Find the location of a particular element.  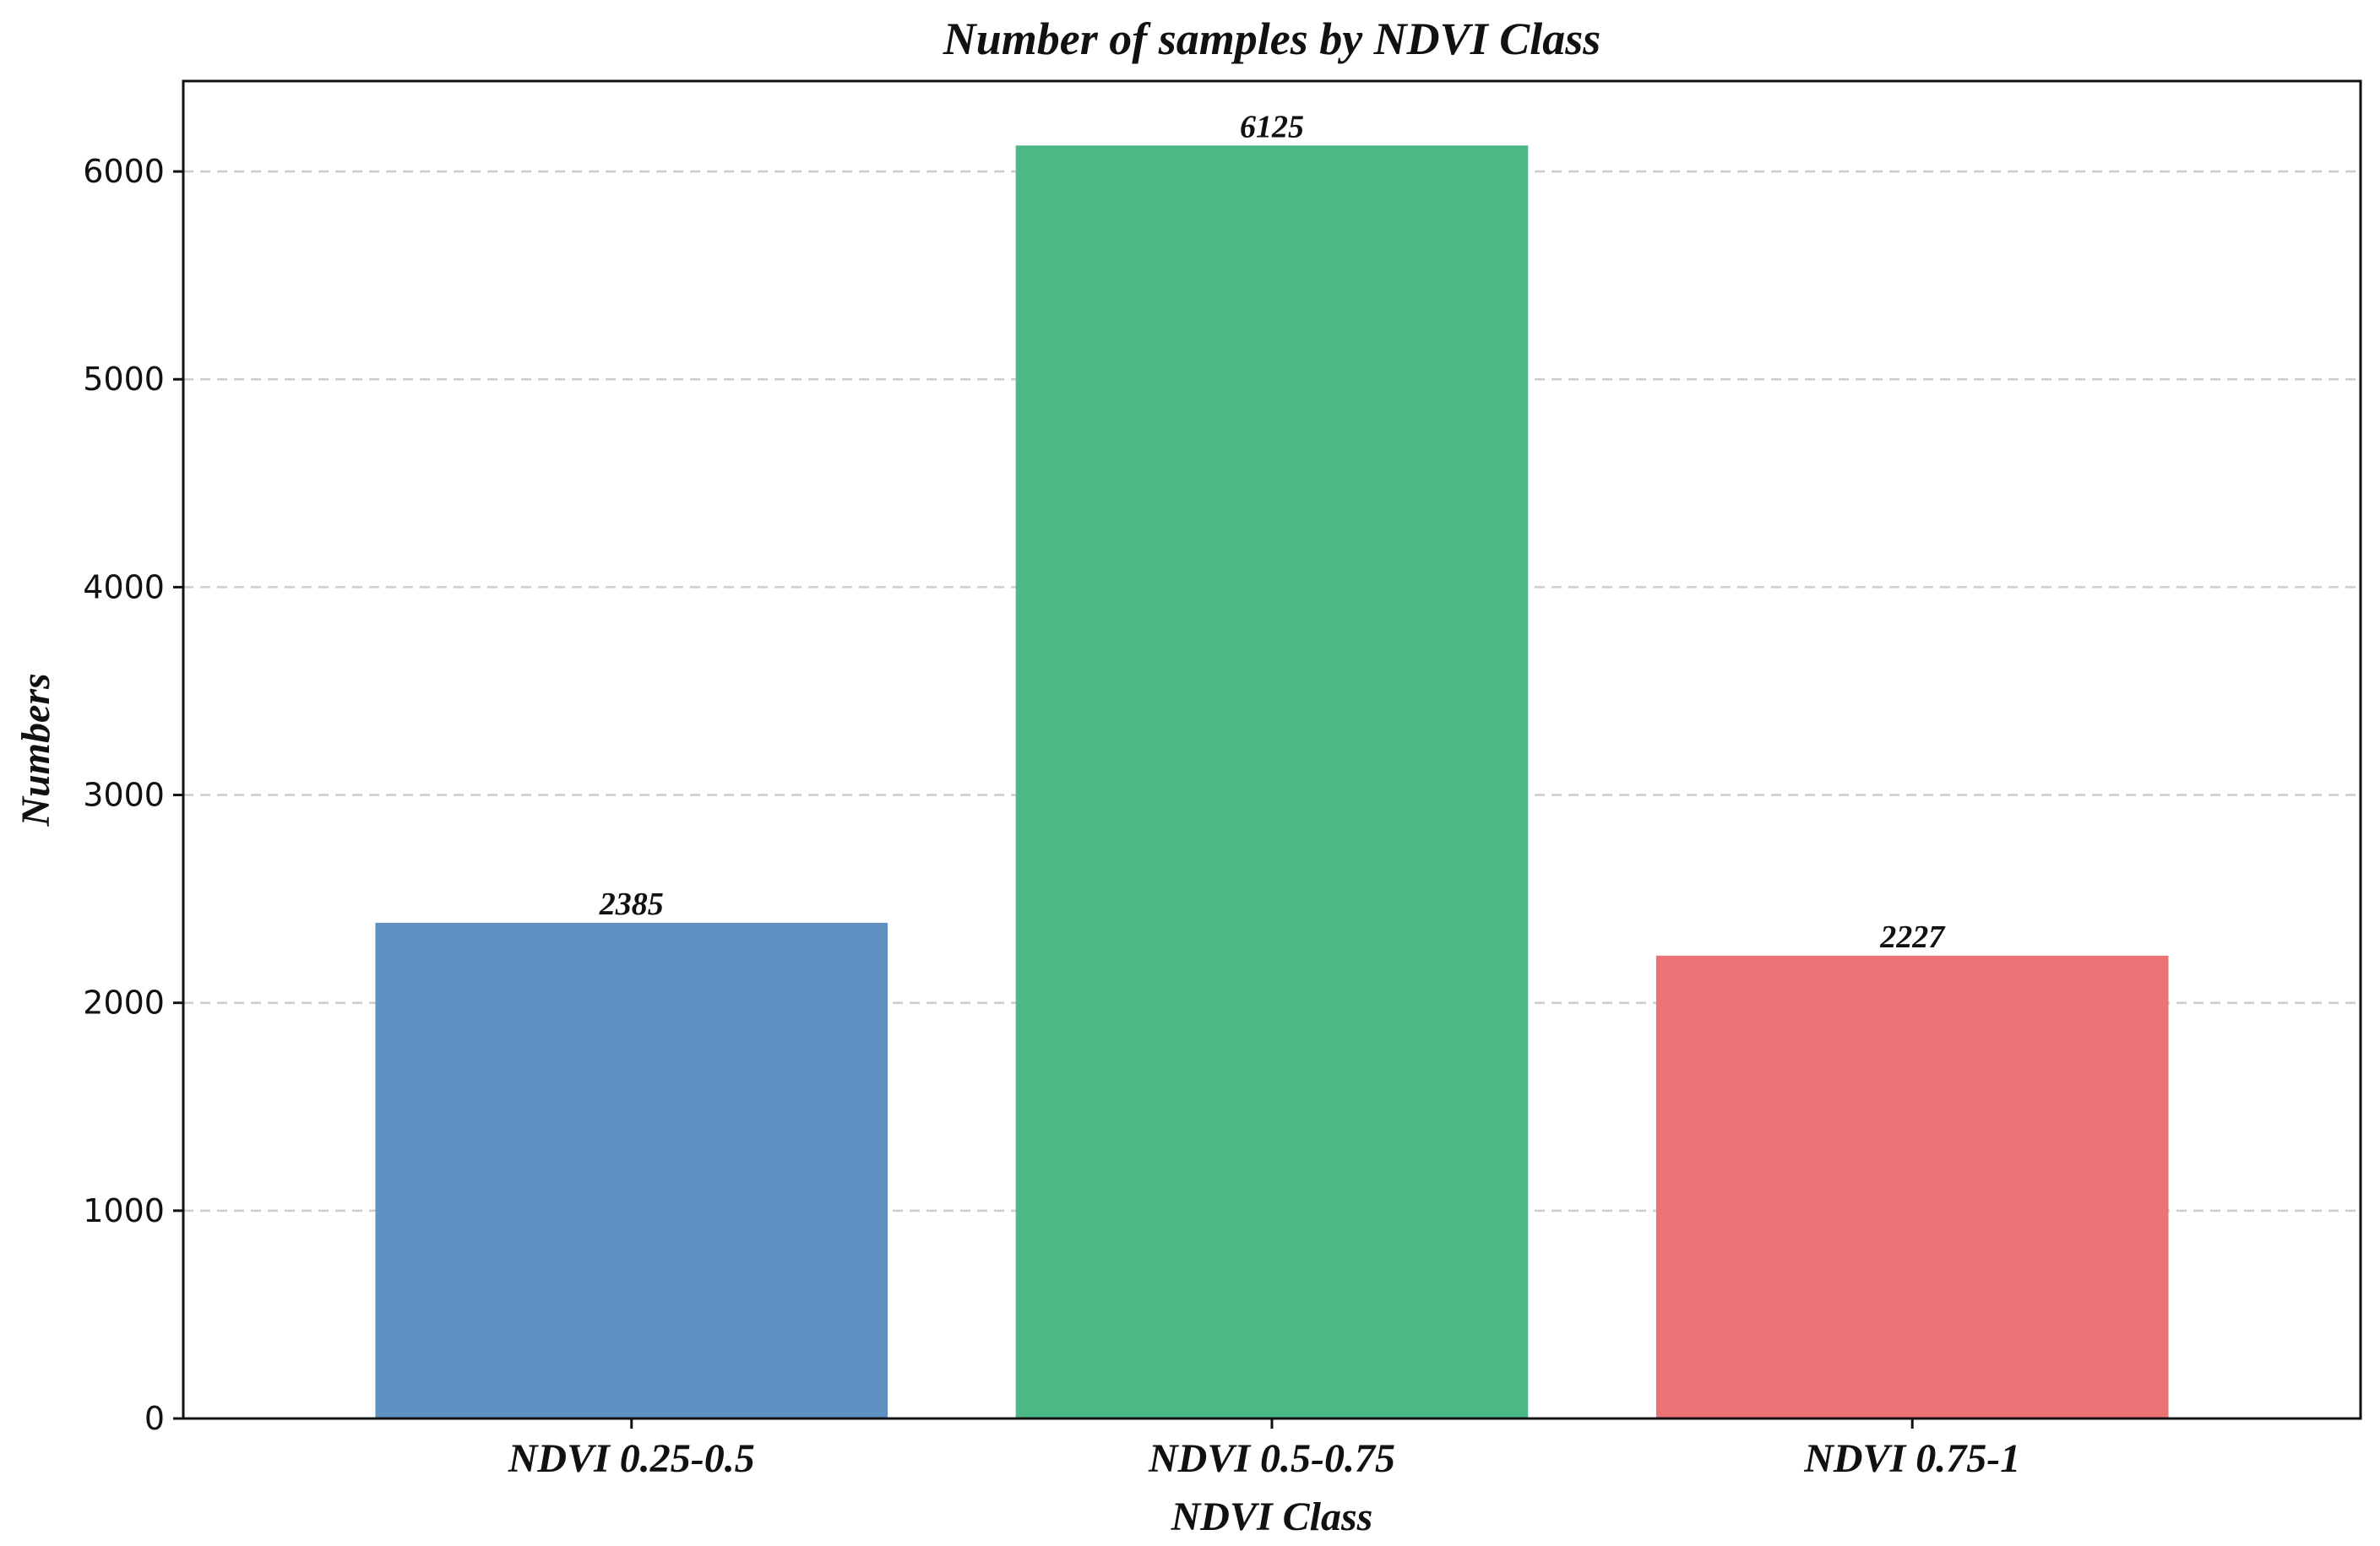

bar-value-label: 2385 is located at coordinates (632, 904).